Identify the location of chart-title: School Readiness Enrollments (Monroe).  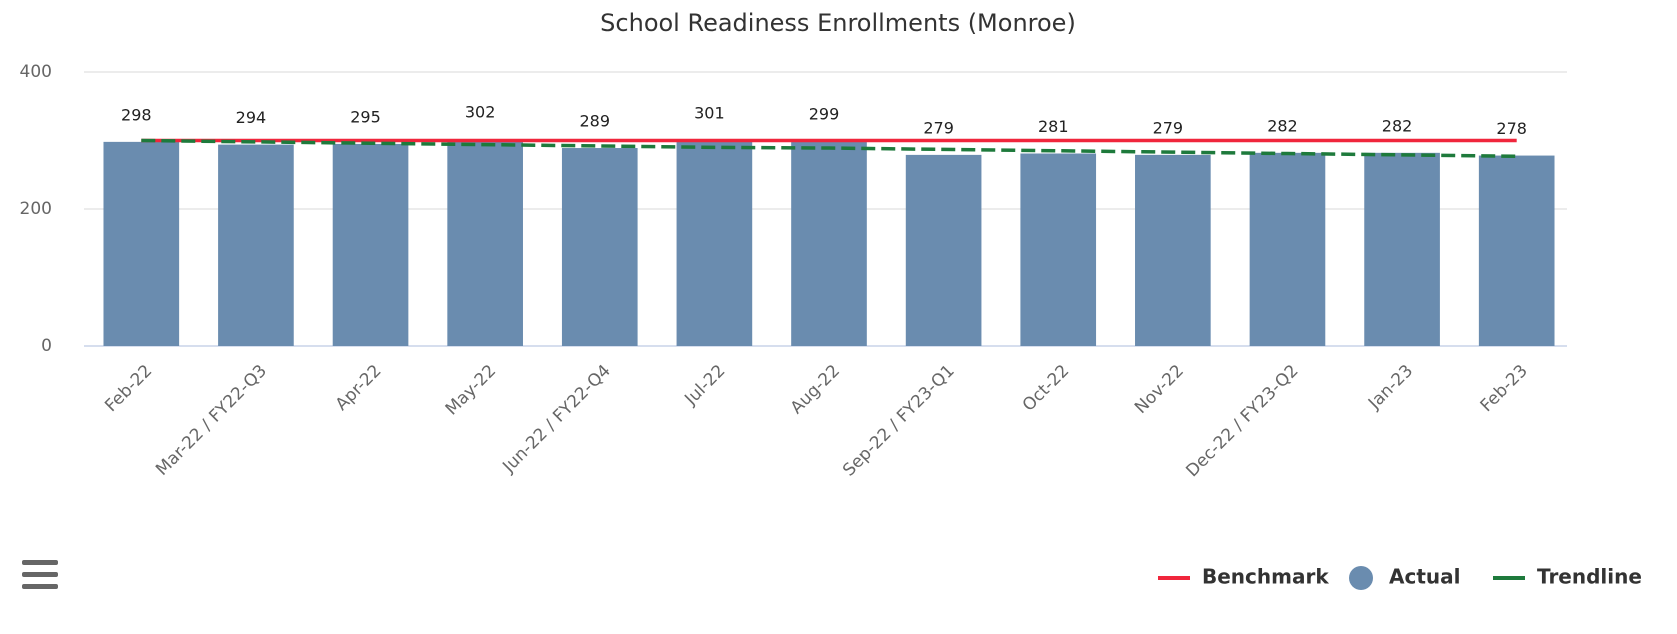
(838, 23).